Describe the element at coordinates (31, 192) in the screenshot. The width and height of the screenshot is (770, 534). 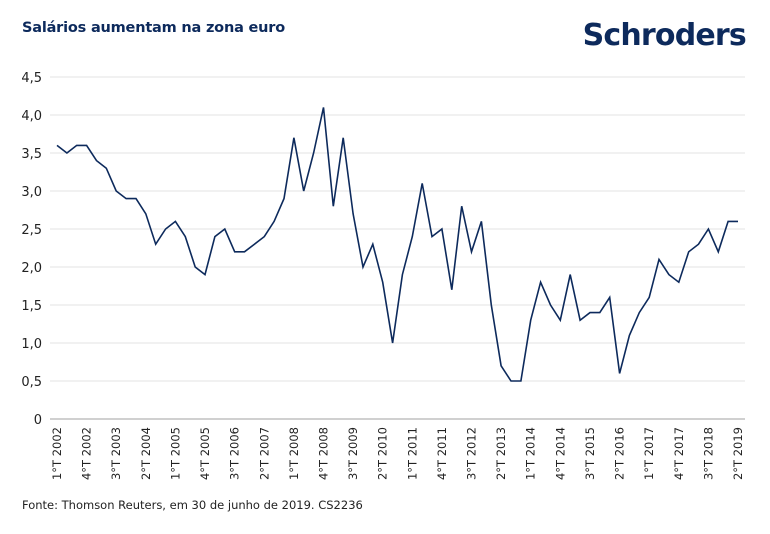
I see `y-tick-label: 3,0` at that location.